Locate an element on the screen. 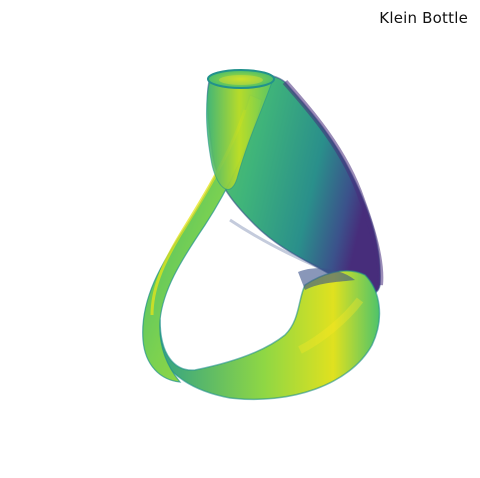 The height and width of the screenshot is (478, 480). klein-bottle-lower-tube is located at coordinates (264, 335).